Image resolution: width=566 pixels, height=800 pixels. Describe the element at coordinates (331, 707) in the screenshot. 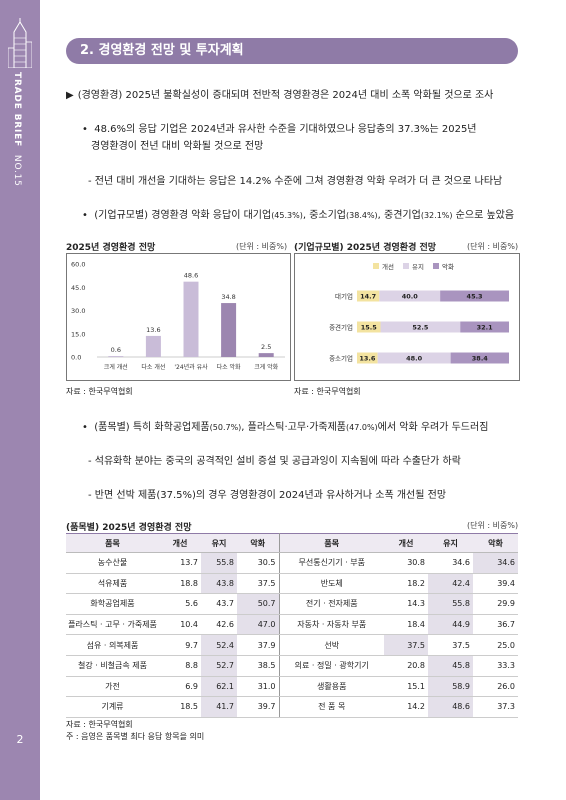

I see `item-name-cell: 전 품 목` at that location.